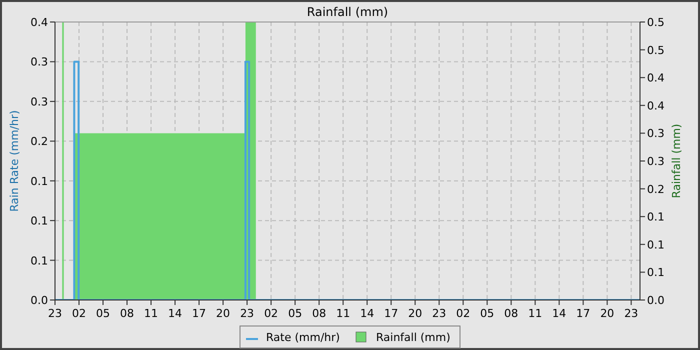 This screenshot has width=700, height=350. Describe the element at coordinates (39, 300) in the screenshot. I see `y-tick-label: 0.0` at that location.